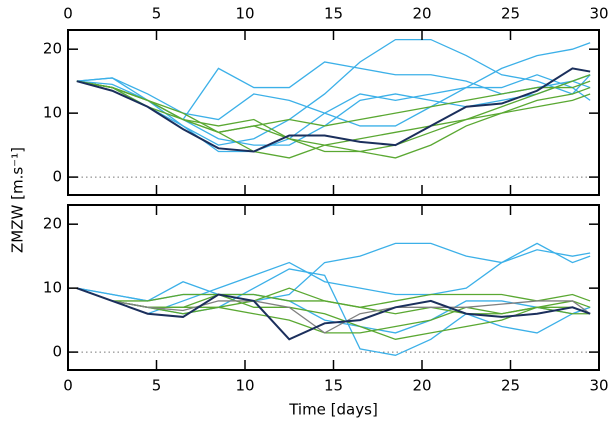  I want to click on x-axis-label: Time [days], so click(333, 410).